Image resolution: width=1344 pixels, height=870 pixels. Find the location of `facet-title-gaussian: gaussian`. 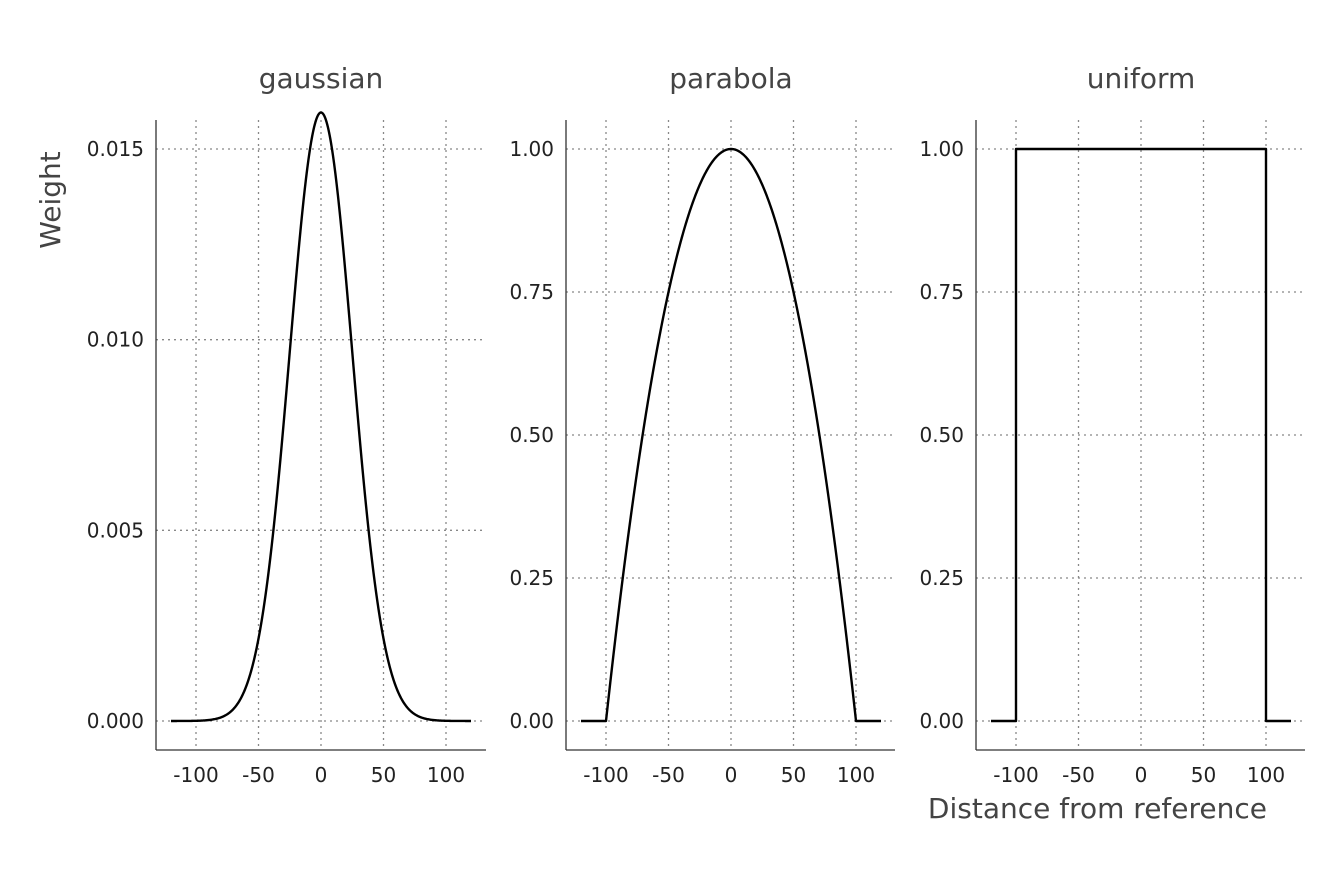

facet-title-gaussian: gaussian is located at coordinates (321, 78).